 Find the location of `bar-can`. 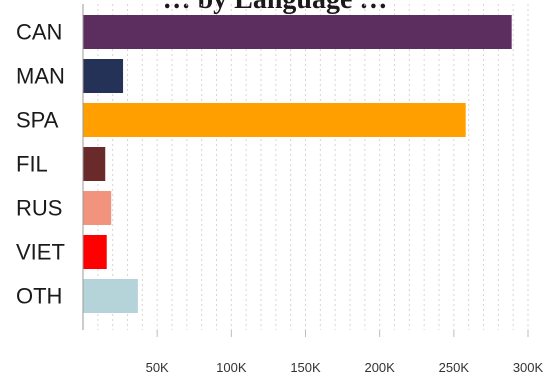

bar-can is located at coordinates (297, 32).